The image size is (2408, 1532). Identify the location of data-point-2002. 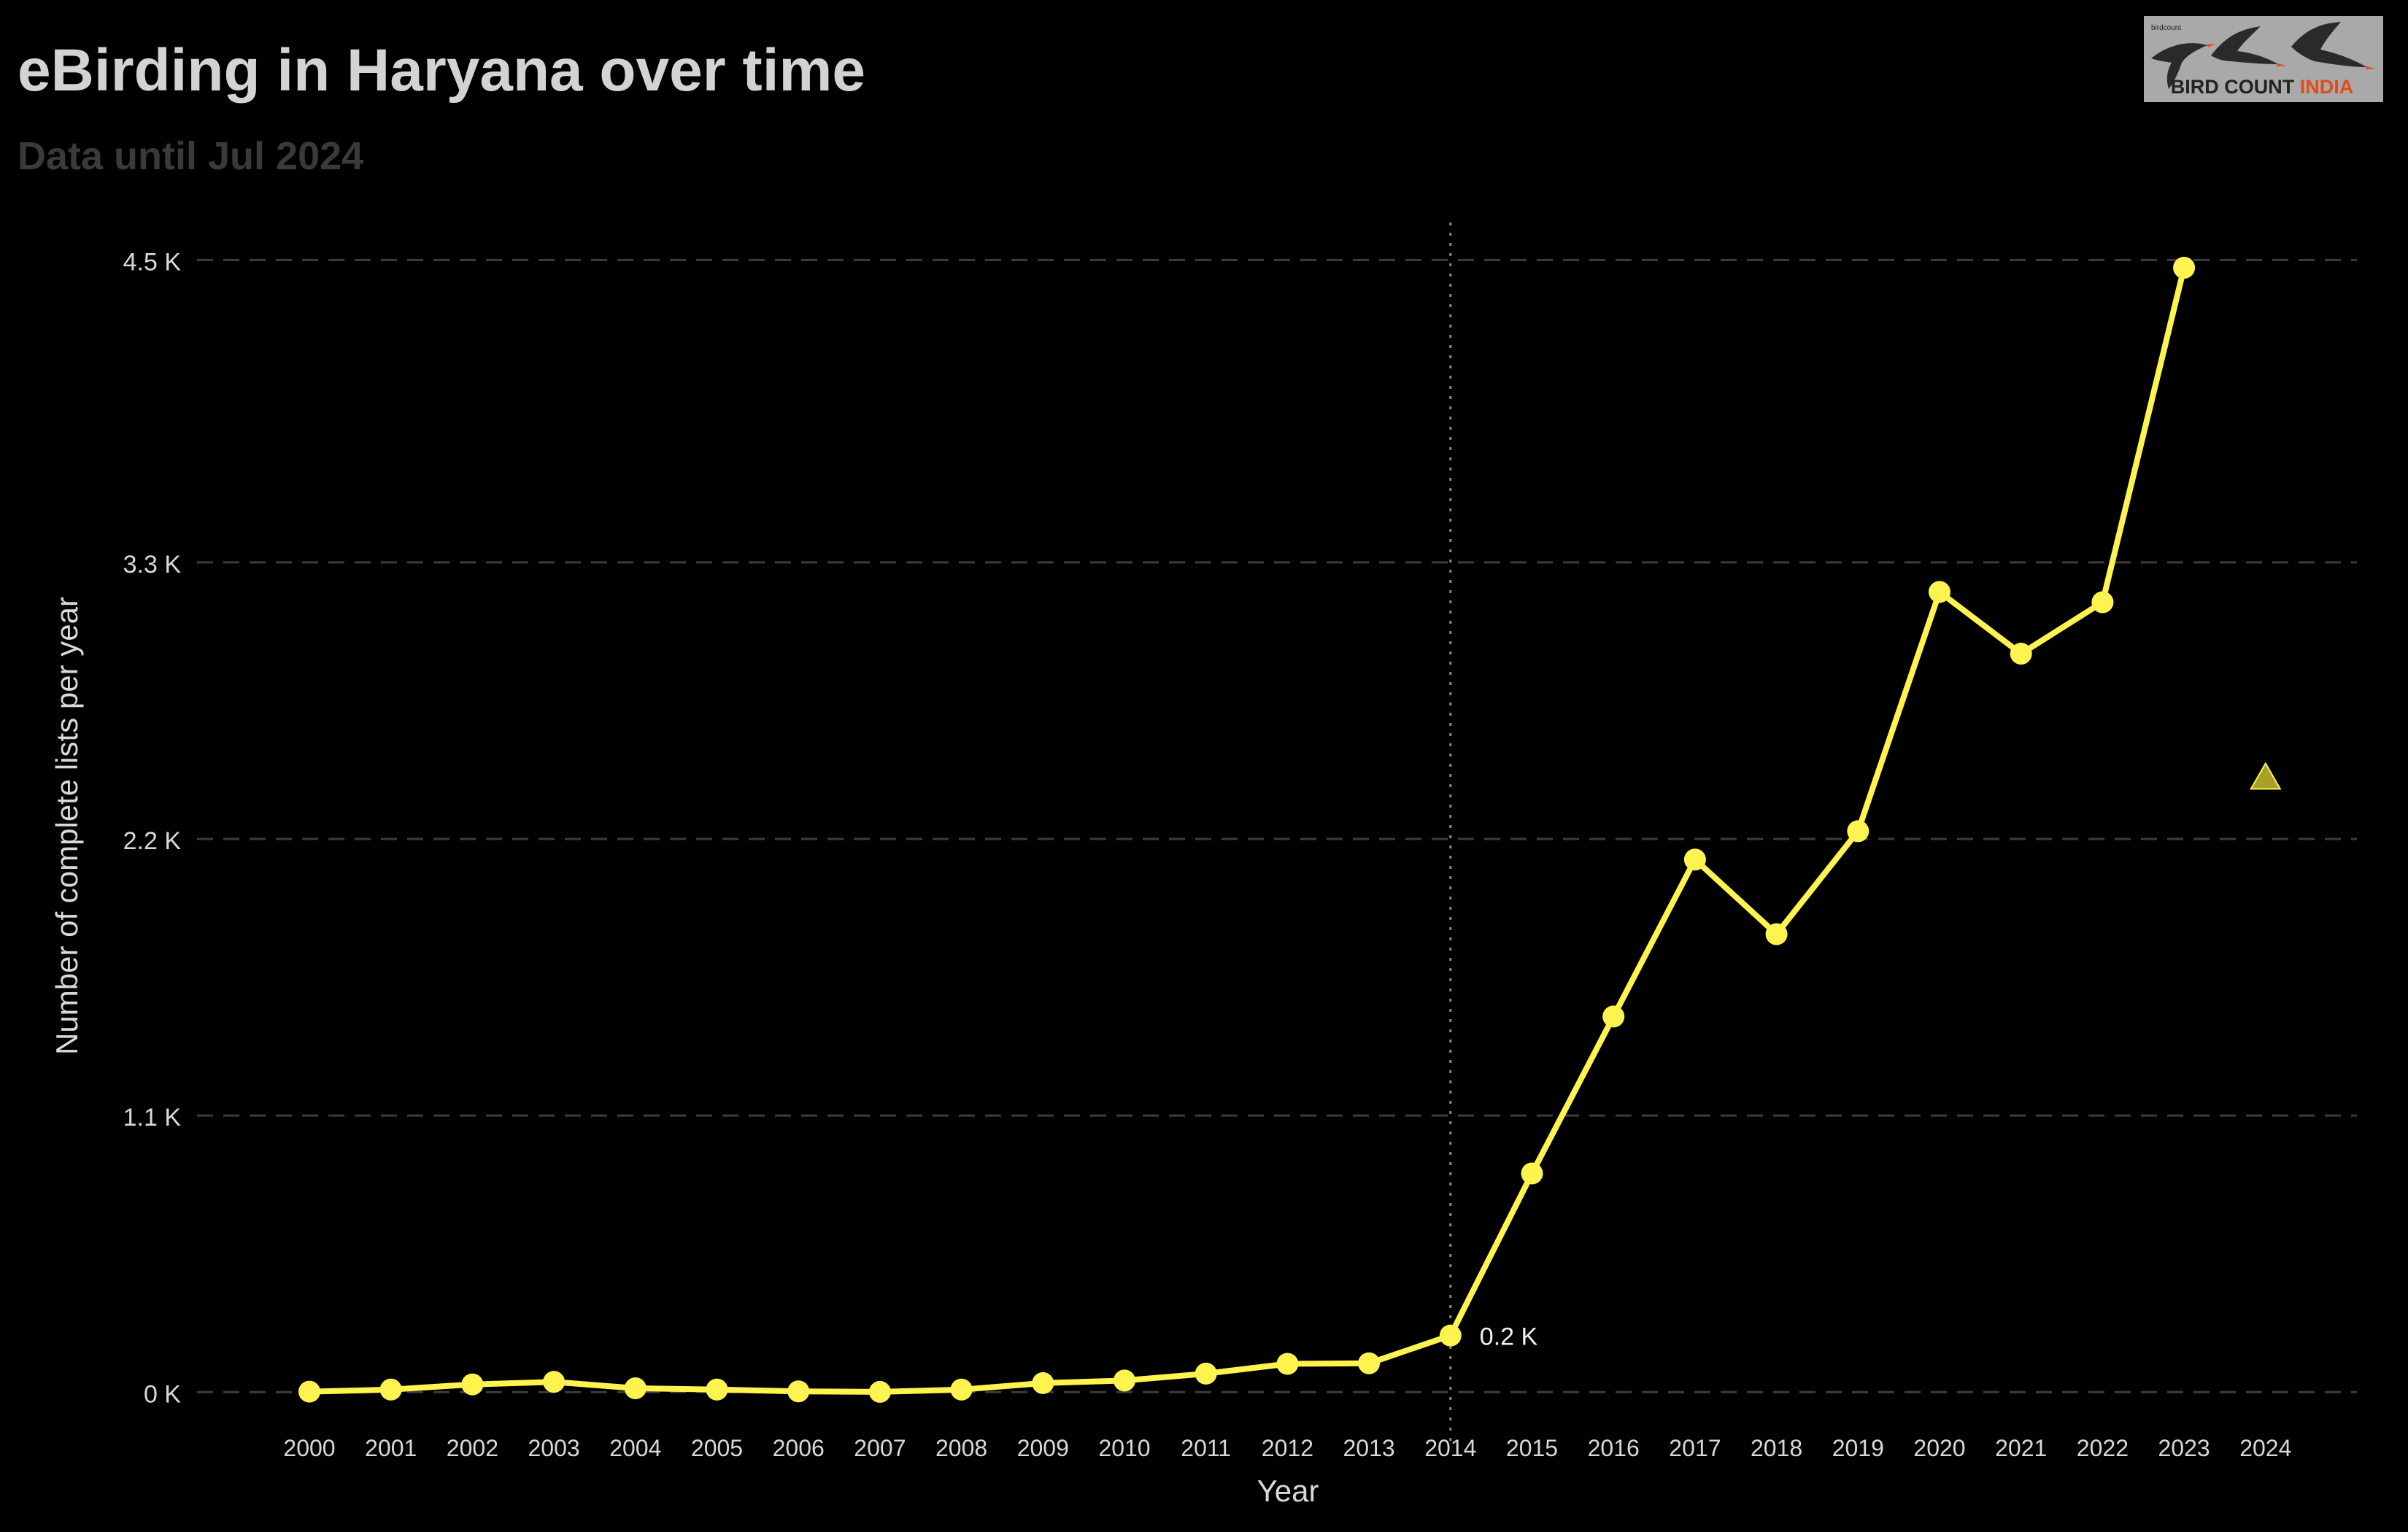
(472, 1385).